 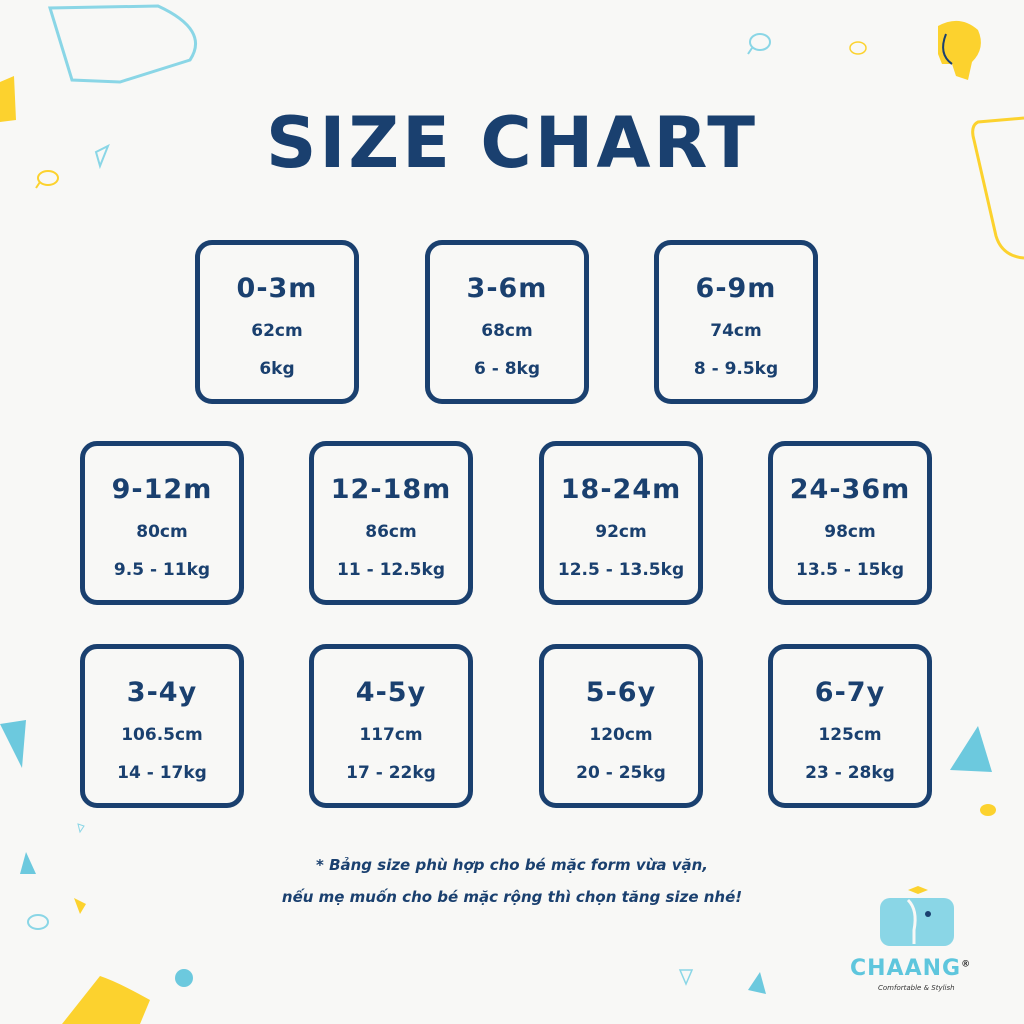 I want to click on card-height: 80cm, so click(x=162, y=532).